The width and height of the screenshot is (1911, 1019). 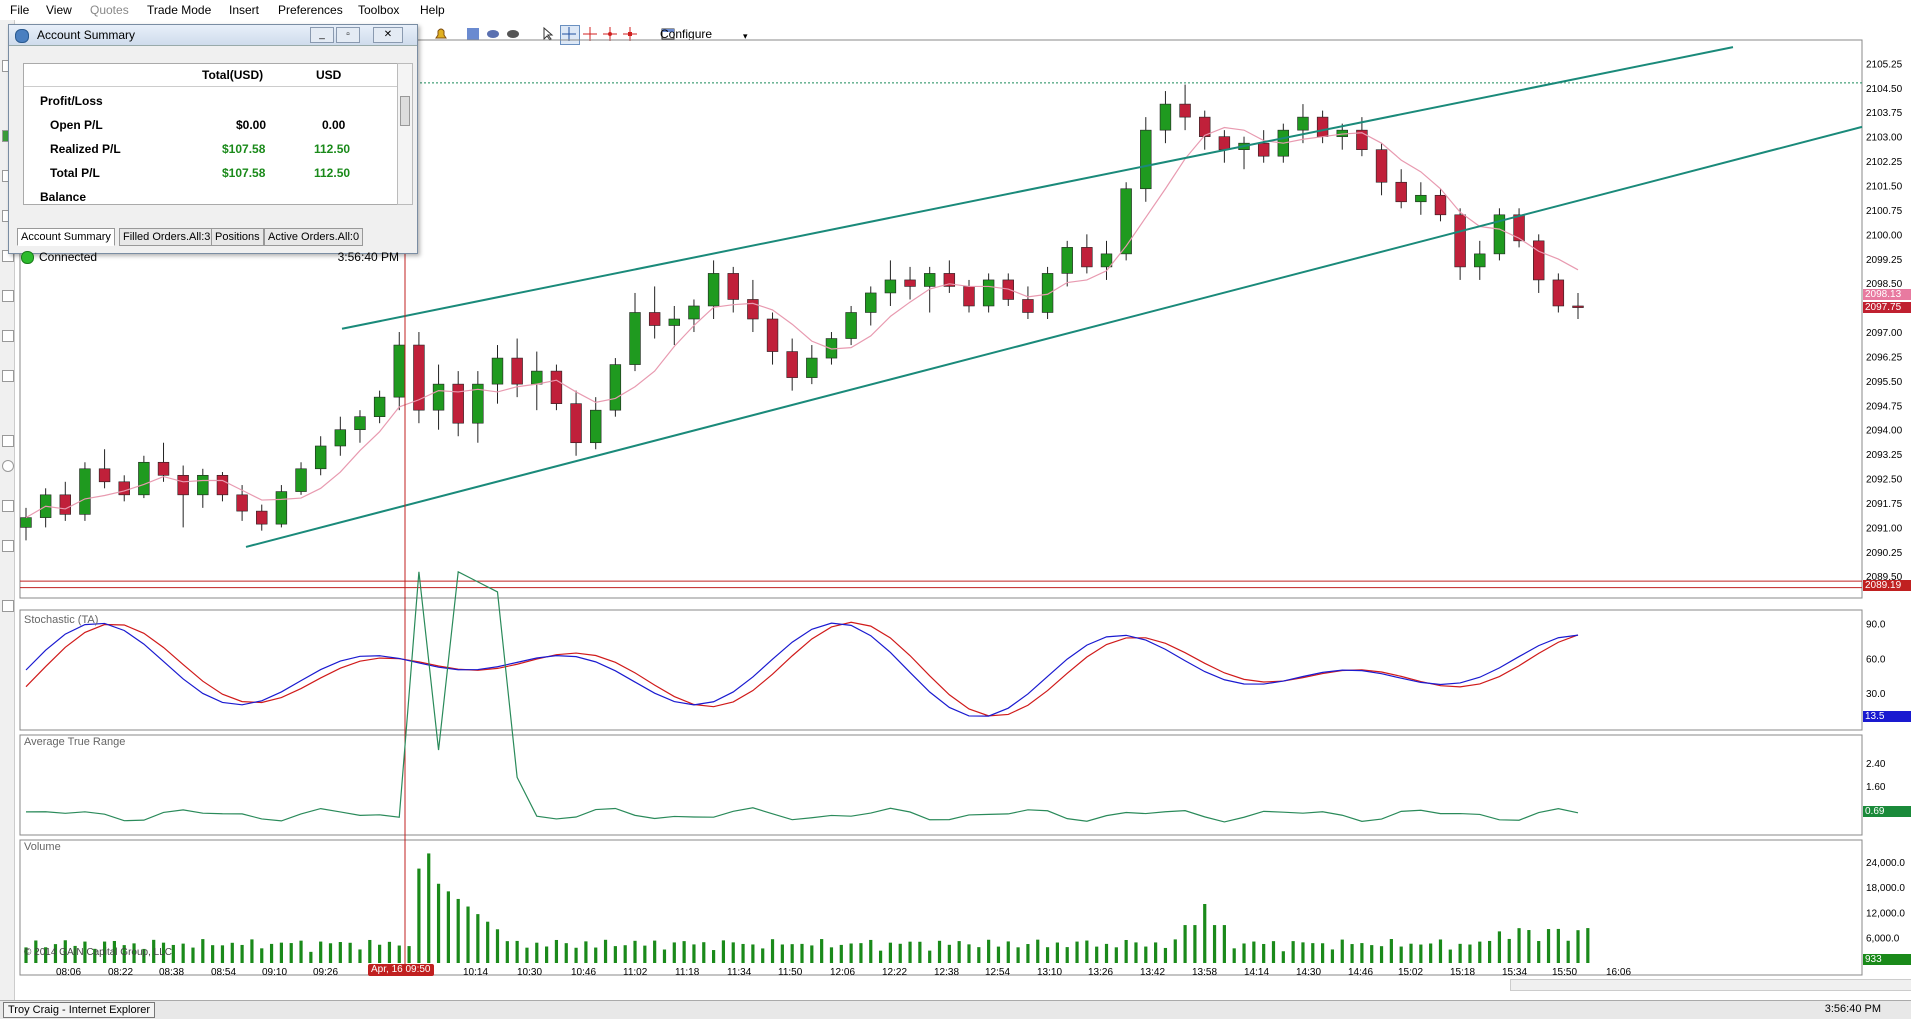 I want to click on account-window-titlebar: Account Summary _ ▫ ✕, so click(x=213, y=35).